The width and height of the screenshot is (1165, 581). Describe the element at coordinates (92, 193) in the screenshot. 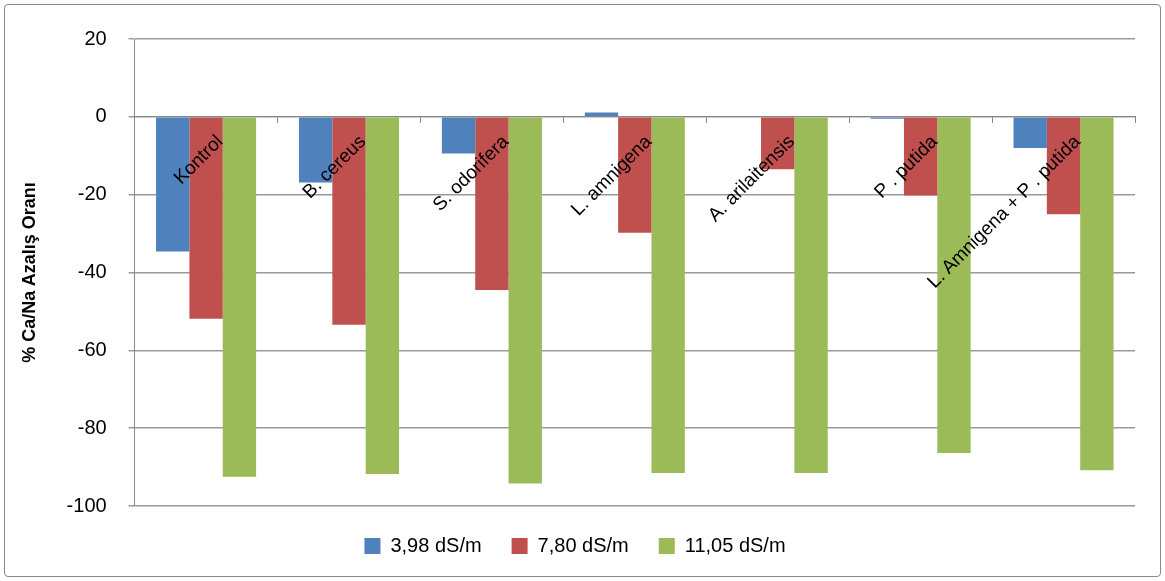

I see `y-tick-label: -20` at that location.